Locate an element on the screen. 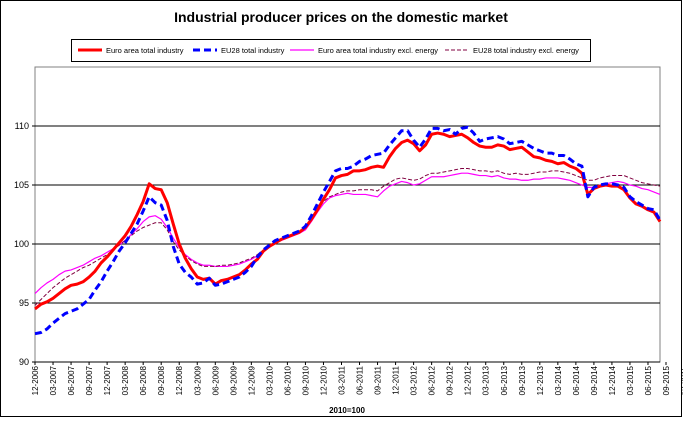 The image size is (683, 423). x-tick-label: 06-2015 is located at coordinates (648, 380).